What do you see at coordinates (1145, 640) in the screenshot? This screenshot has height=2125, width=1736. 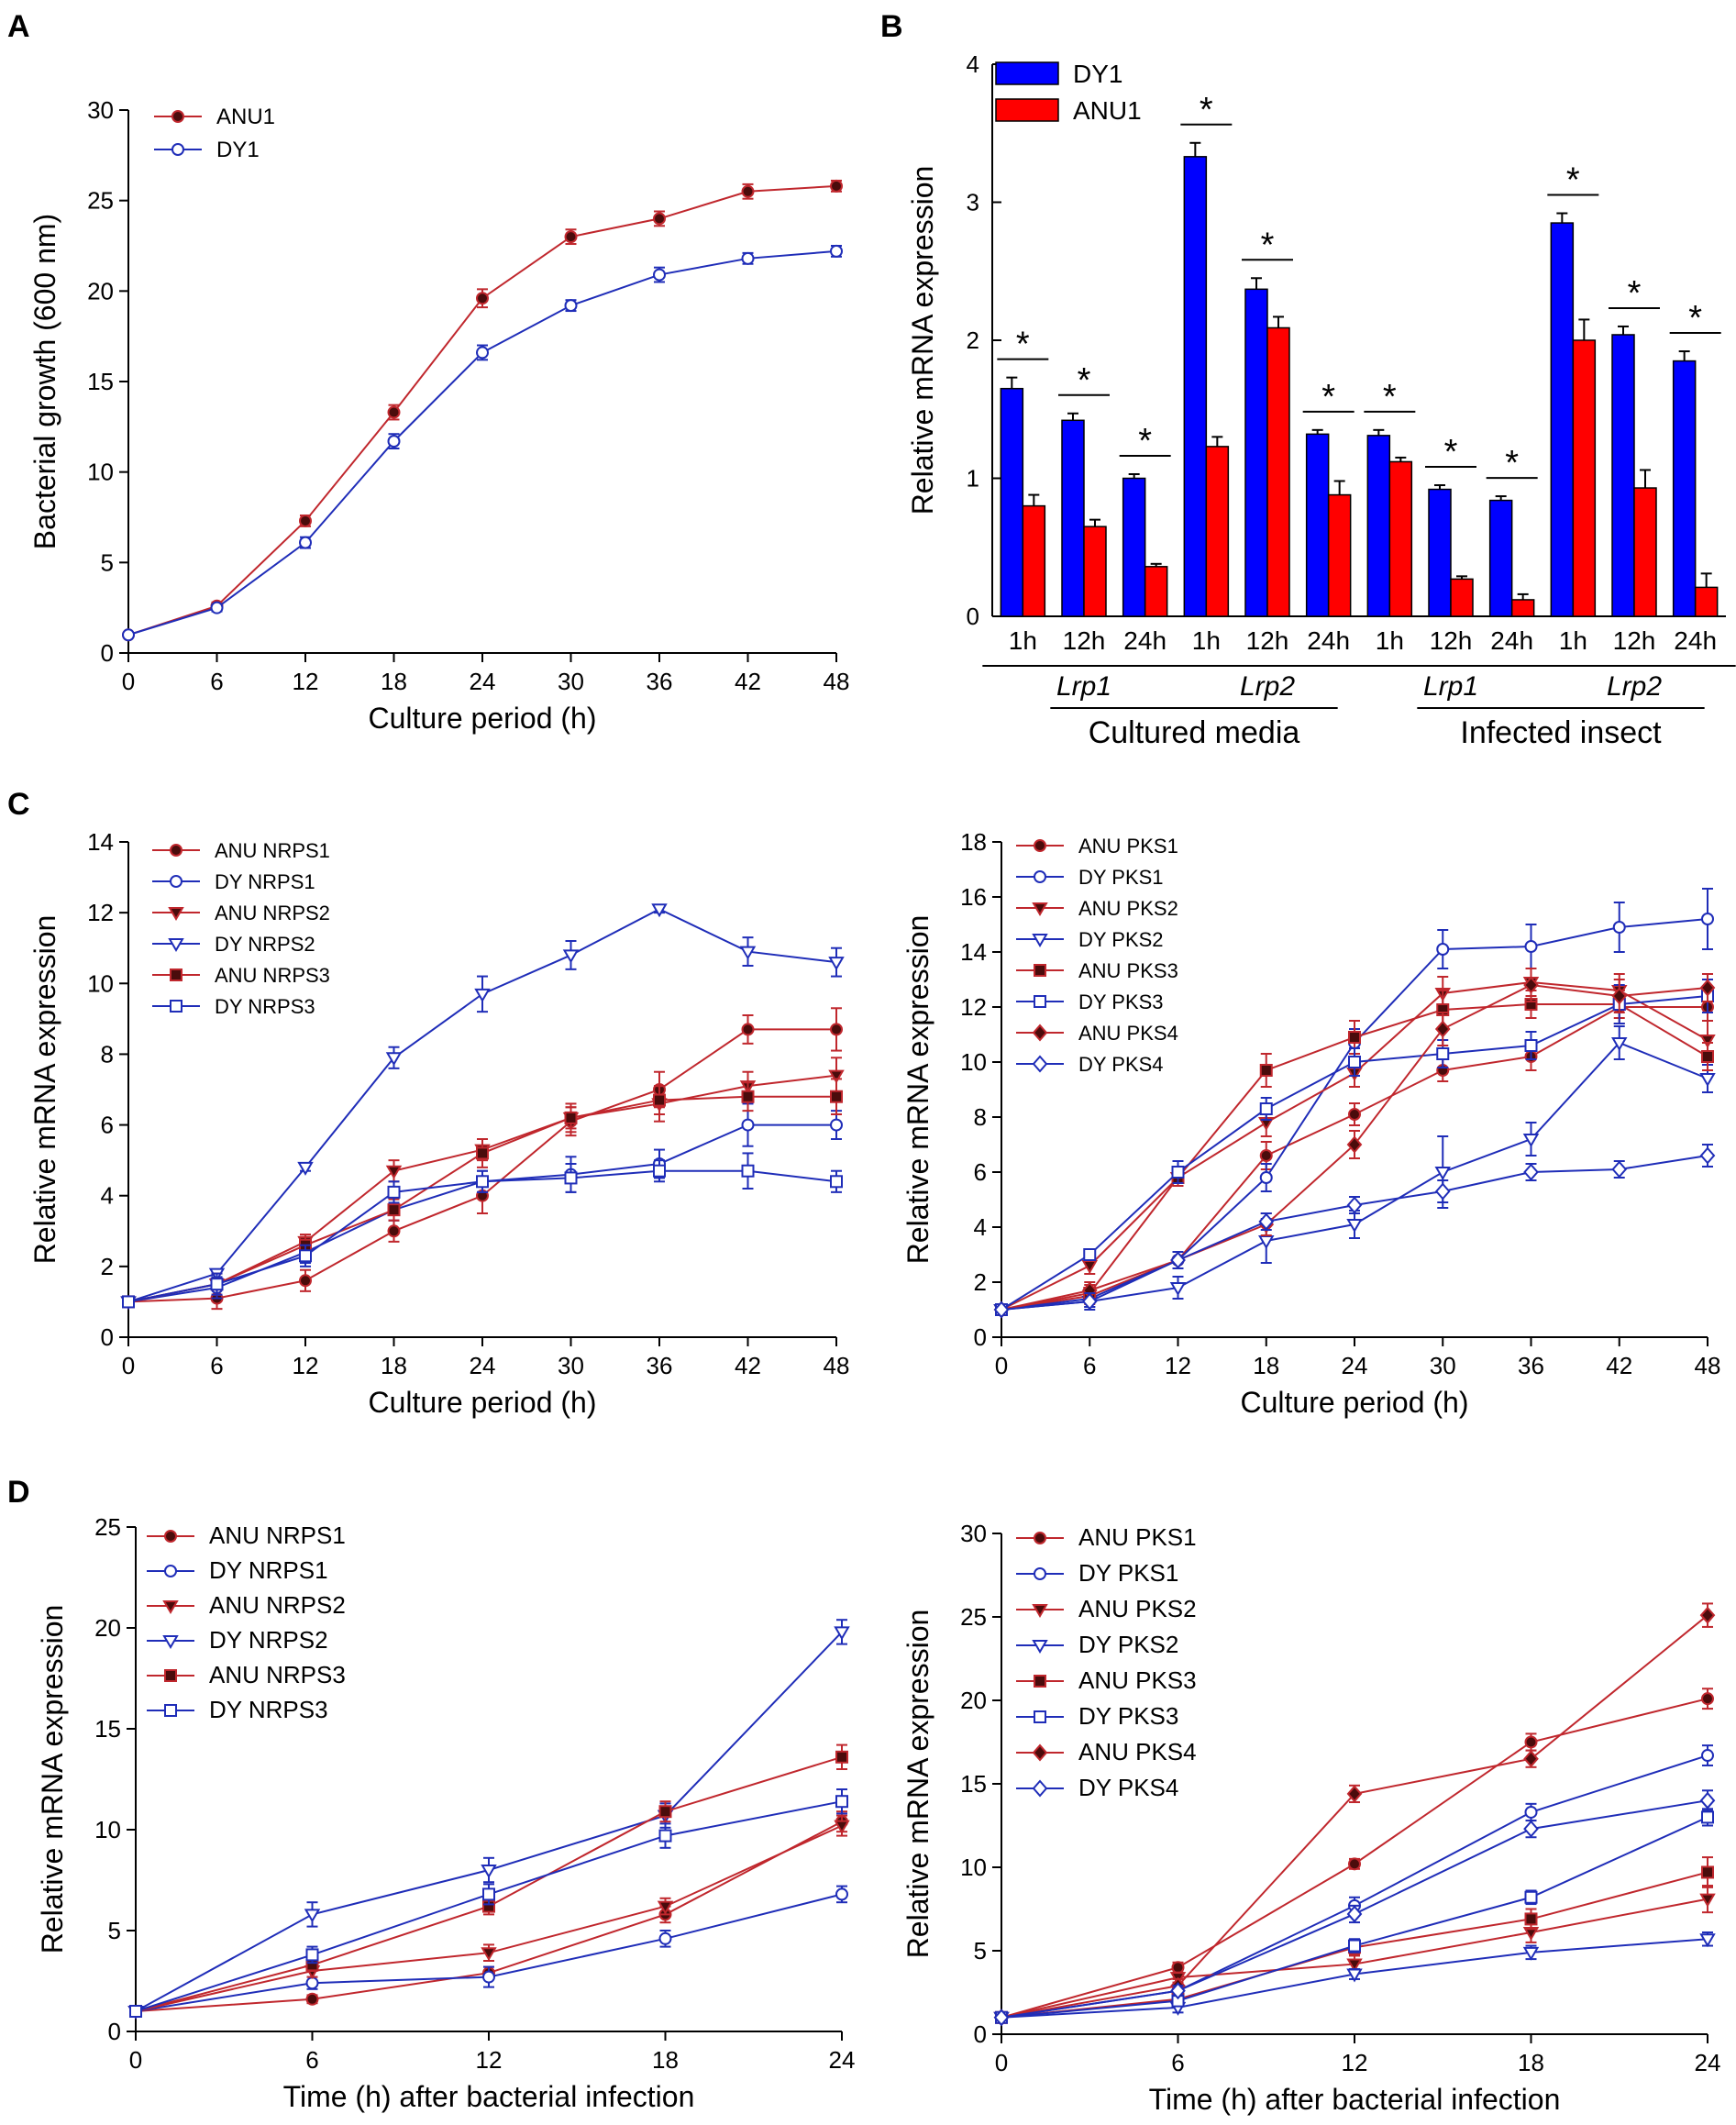 I see `x-tick-label: 24h` at bounding box center [1145, 640].